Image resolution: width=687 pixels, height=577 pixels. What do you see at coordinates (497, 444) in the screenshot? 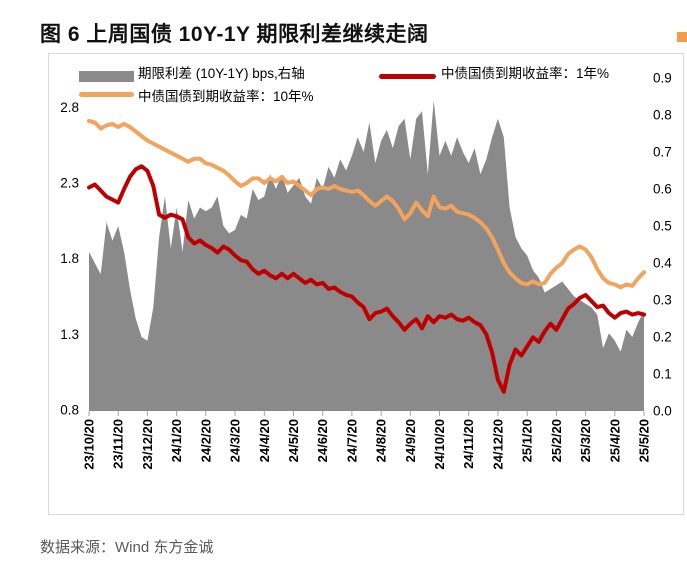
I see `x-axis-label: 24/12/20` at bounding box center [497, 444].